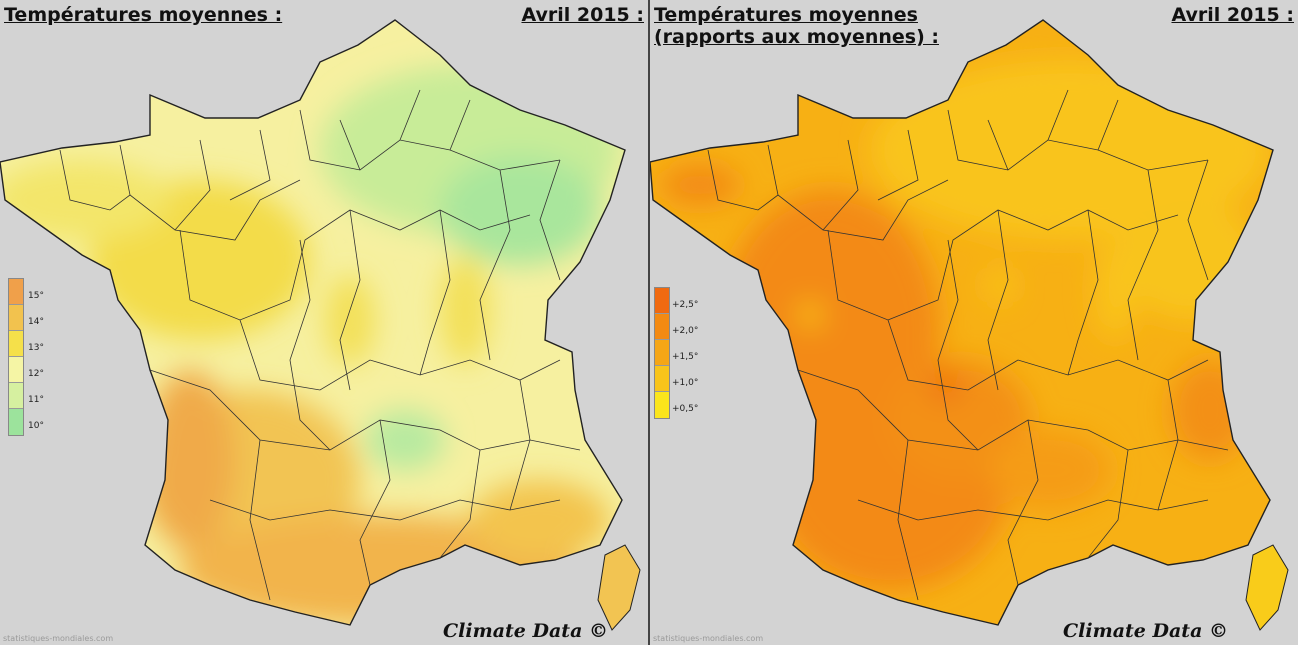 The width and height of the screenshot is (1298, 645). What do you see at coordinates (786, 15) in the screenshot?
I see `map-title-line1: Températures moyennes` at bounding box center [786, 15].